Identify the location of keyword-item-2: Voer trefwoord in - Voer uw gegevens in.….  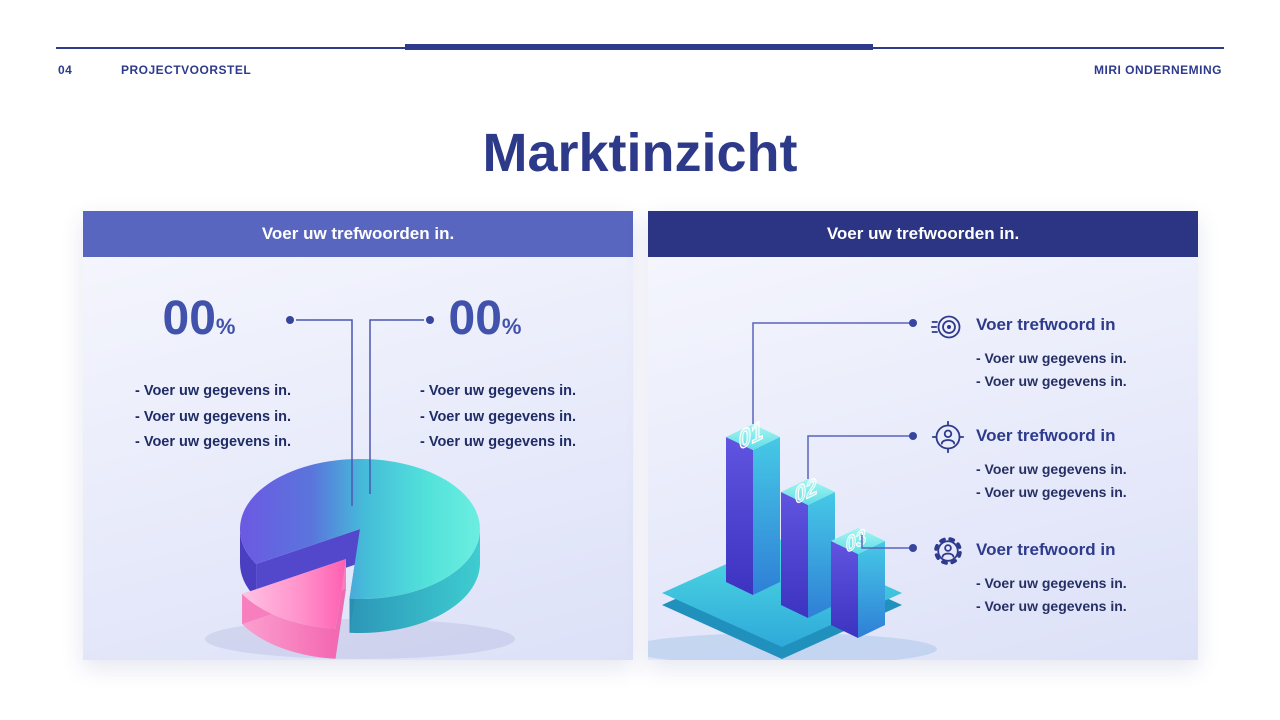
(1082, 465).